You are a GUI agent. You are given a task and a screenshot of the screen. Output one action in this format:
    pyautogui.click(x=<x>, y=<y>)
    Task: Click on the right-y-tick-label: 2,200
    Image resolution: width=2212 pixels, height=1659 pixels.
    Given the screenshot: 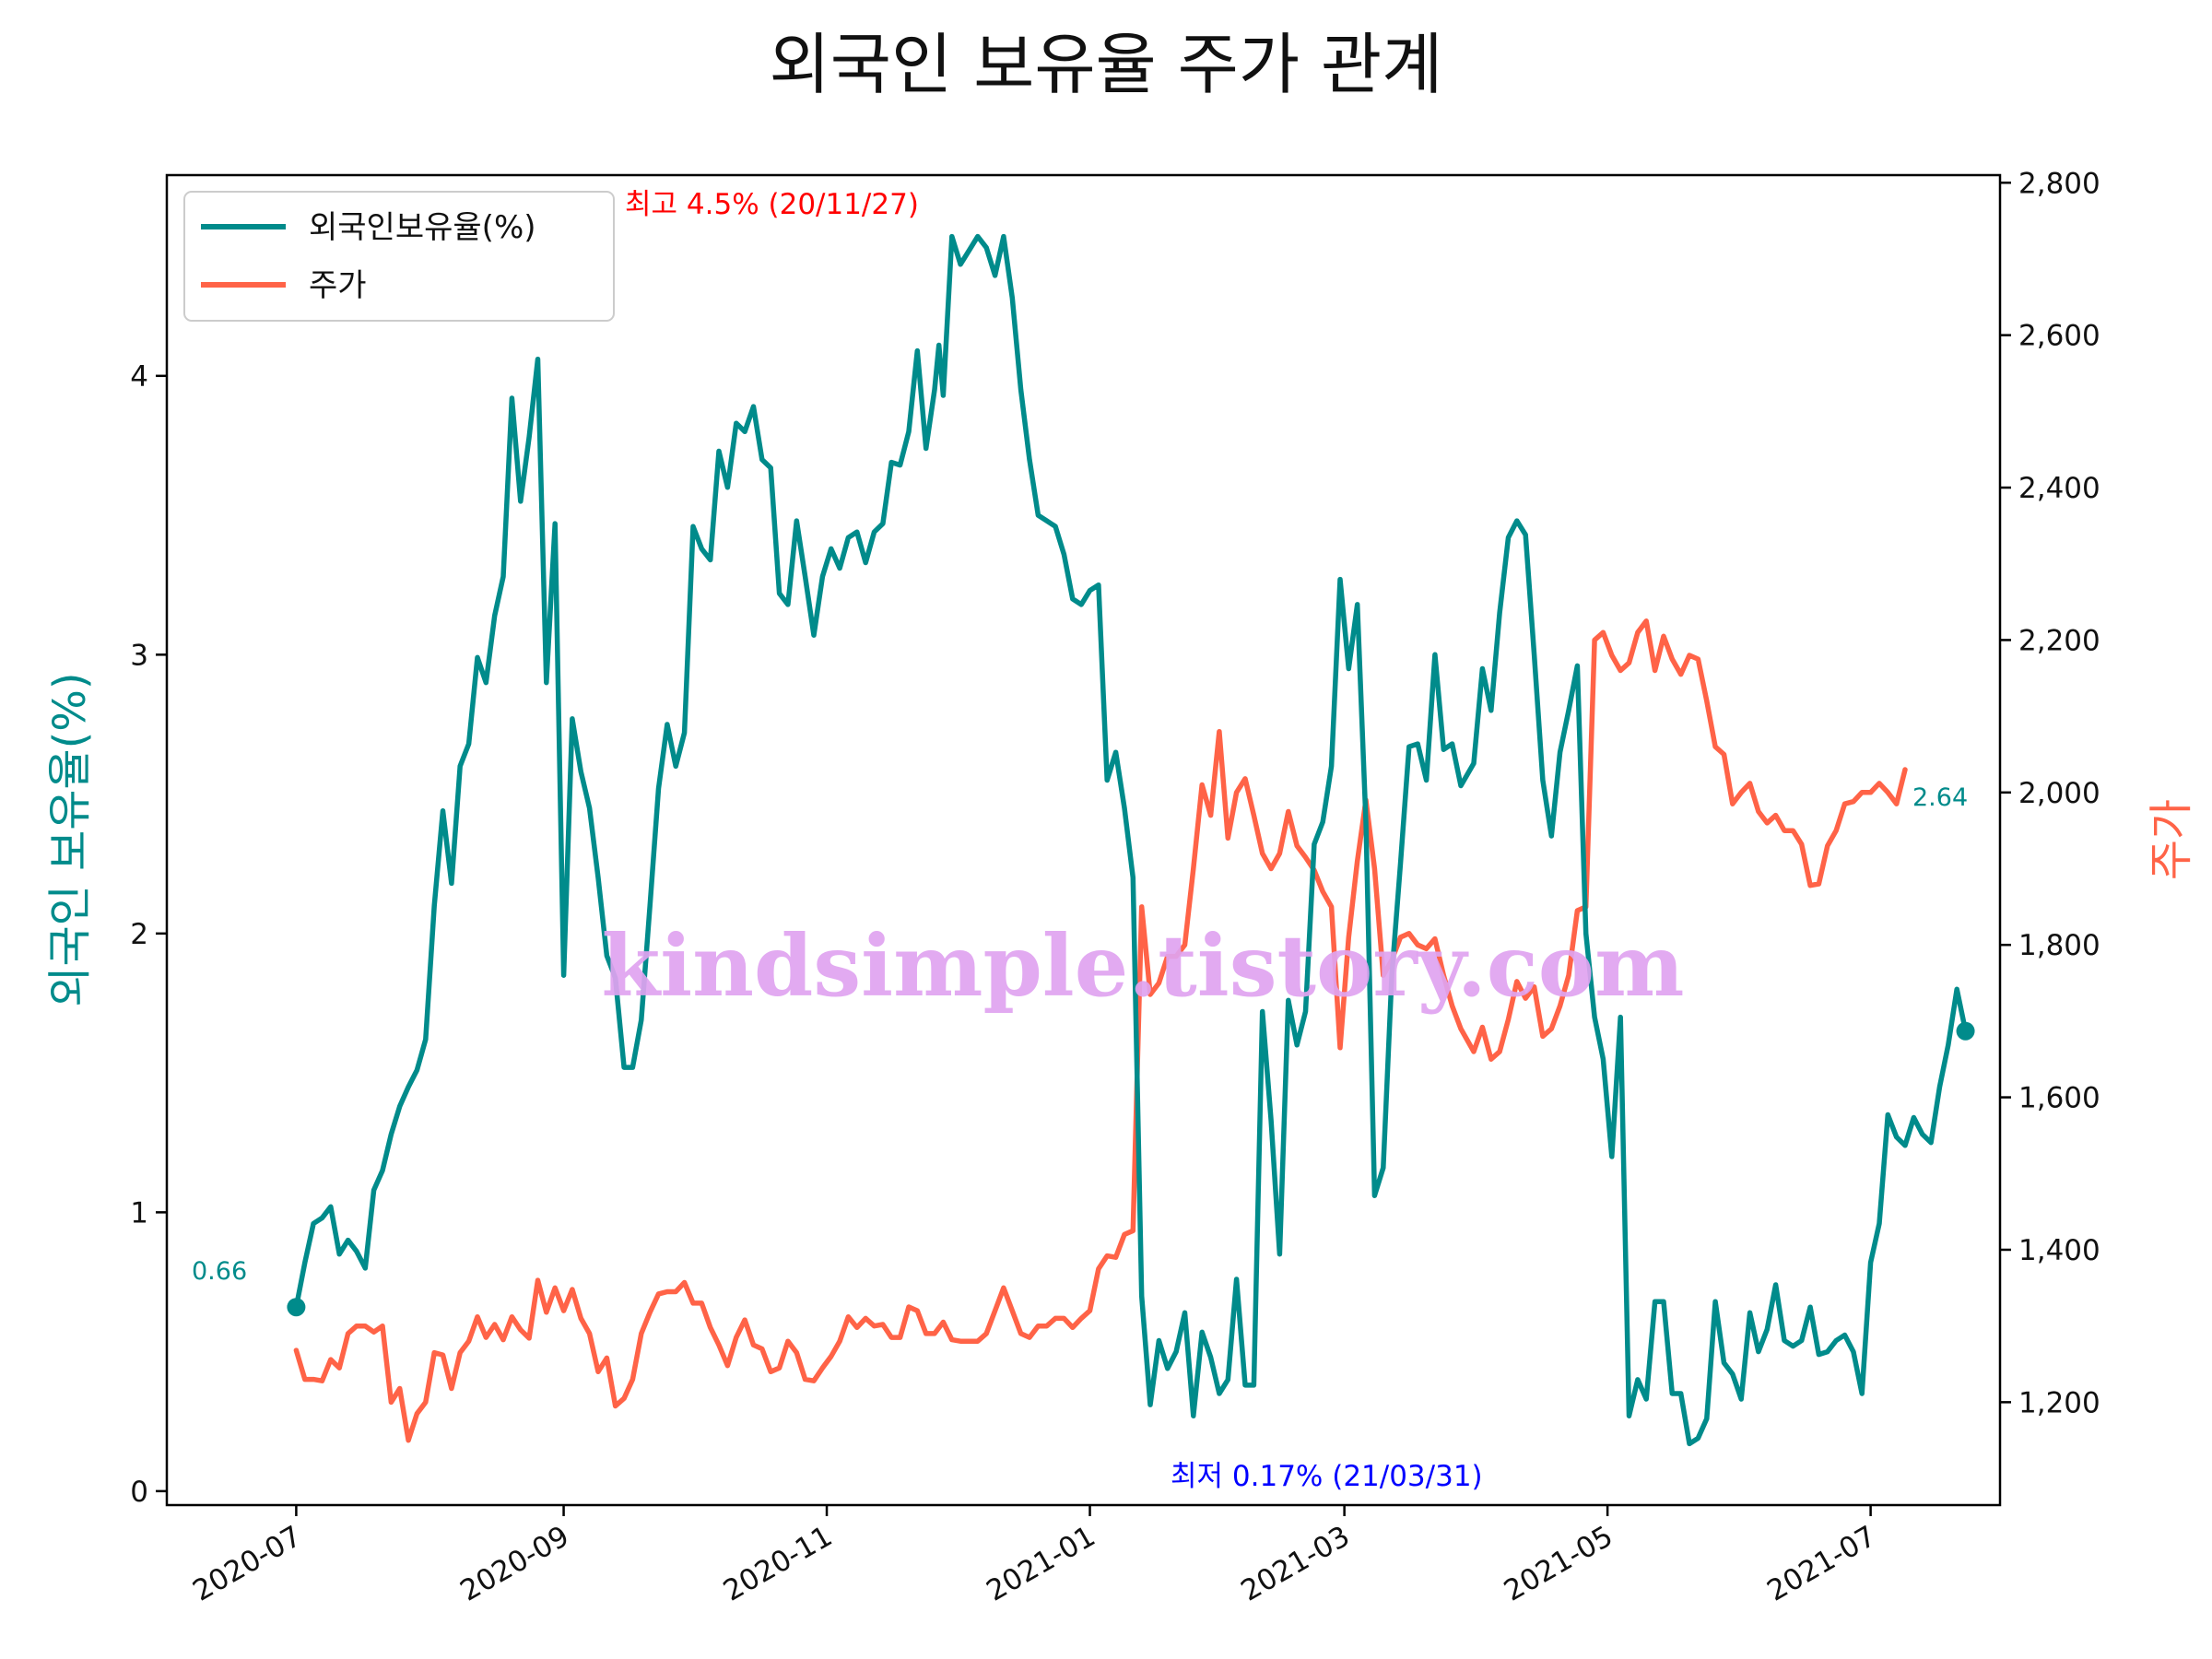 What is the action you would take?
    pyautogui.click(x=2059, y=640)
    